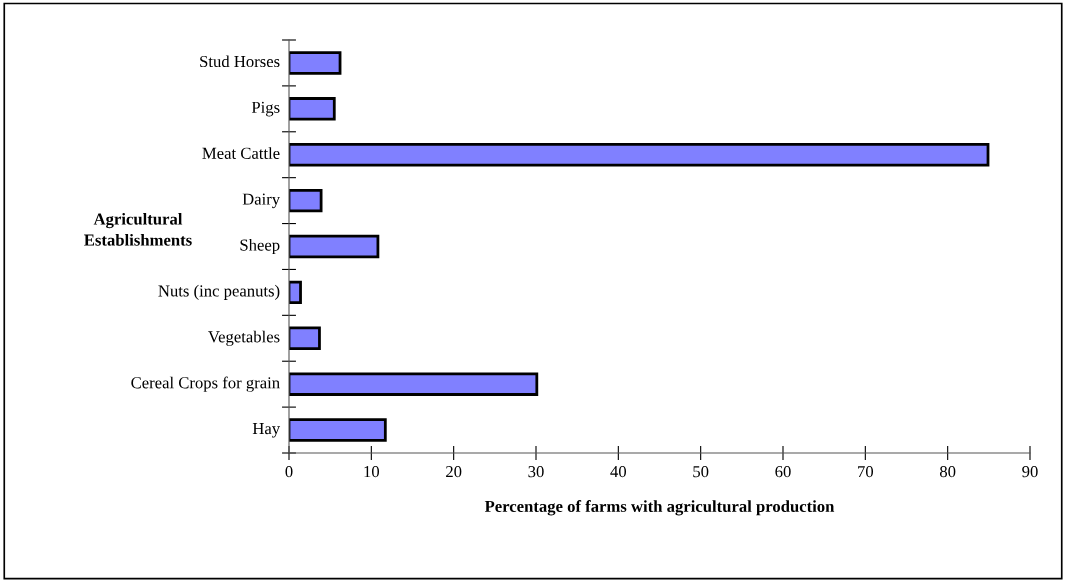  What do you see at coordinates (266, 430) in the screenshot?
I see `y-tick-label: Hay` at bounding box center [266, 430].